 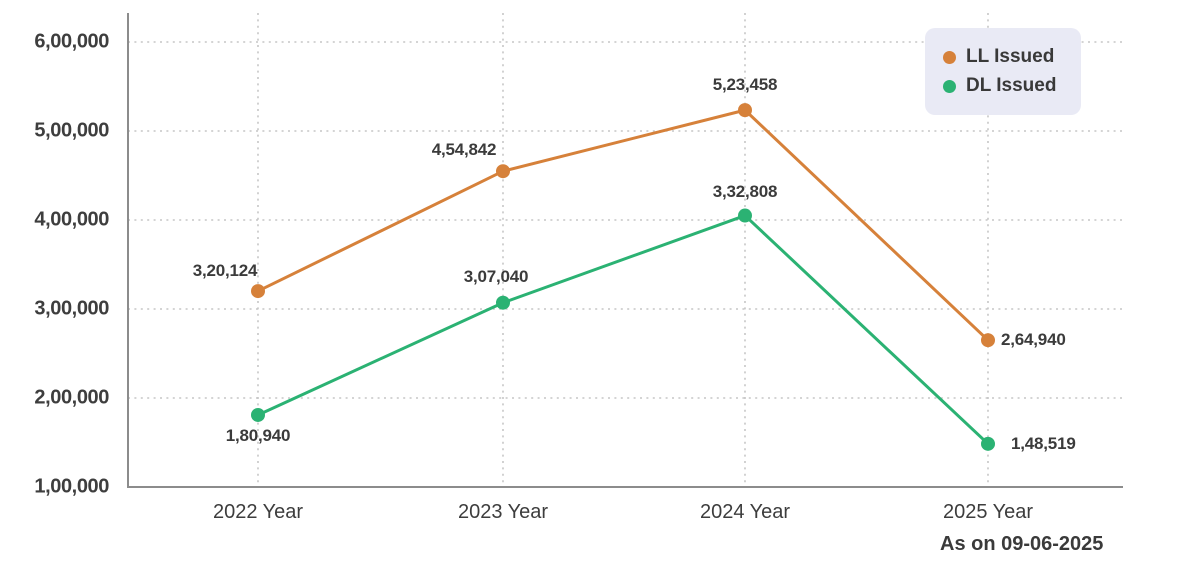 I want to click on y-axis-tick-label: 4,00,000, so click(x=71, y=219).